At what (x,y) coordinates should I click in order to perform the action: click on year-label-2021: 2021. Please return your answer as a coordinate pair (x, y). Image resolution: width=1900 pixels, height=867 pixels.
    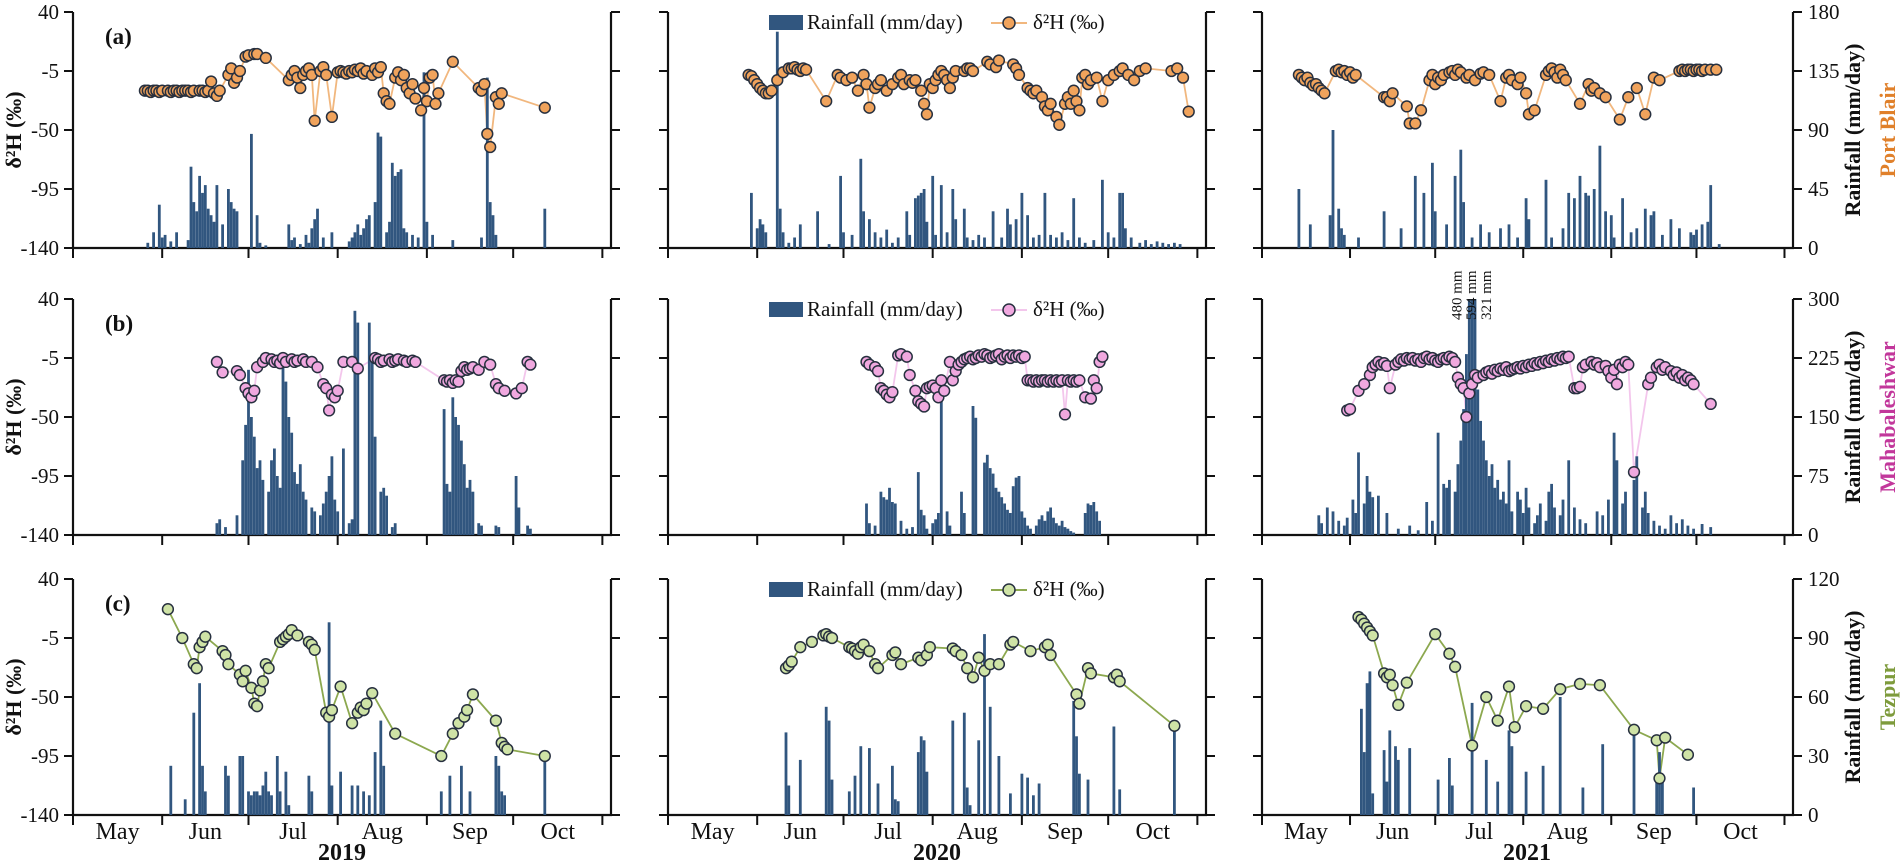
    Looking at the image, I should click on (1527, 853).